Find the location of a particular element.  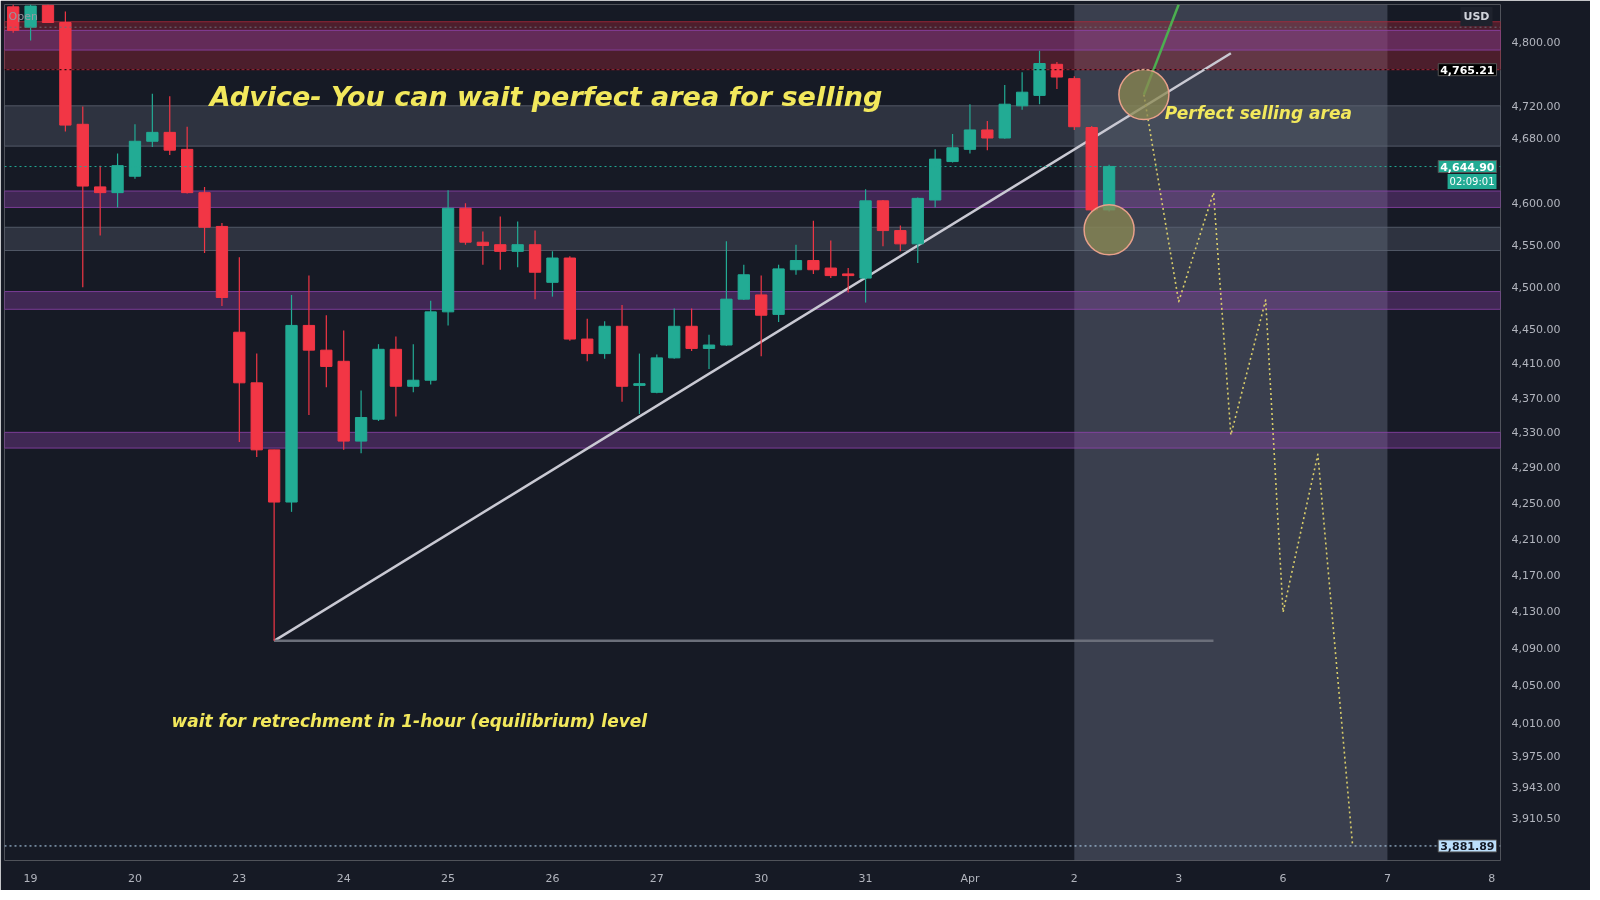

y-tick-label: 4,050.00 is located at coordinates (1536, 686).